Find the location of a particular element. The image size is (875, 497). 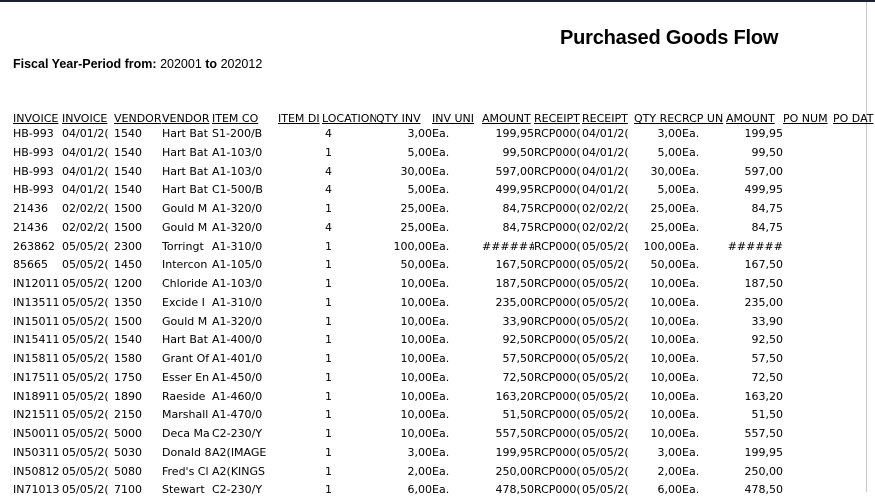

cell-invoice: IN50011 is located at coordinates (36, 433).